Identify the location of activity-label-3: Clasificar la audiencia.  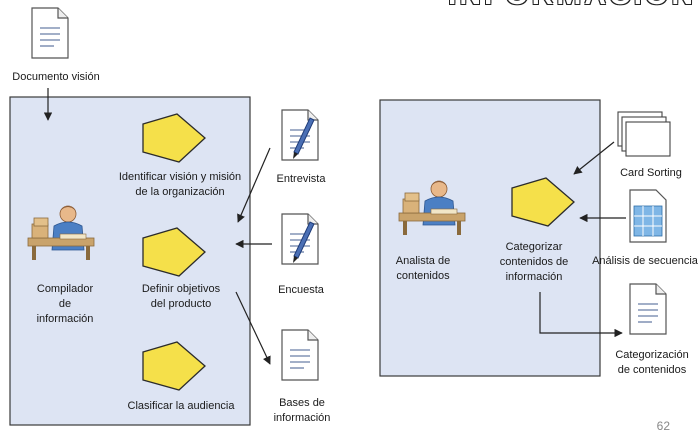
(181, 406).